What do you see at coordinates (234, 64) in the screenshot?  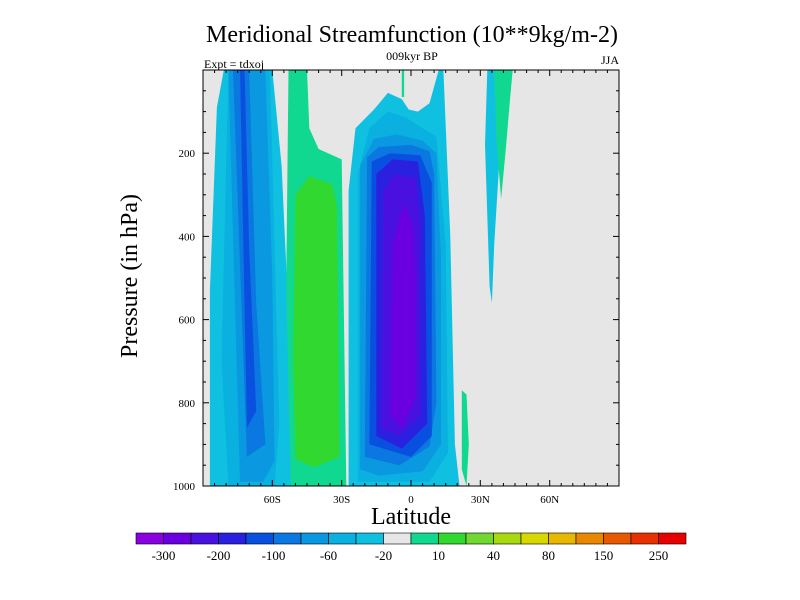 I see `experiment-label: Expt = tdxoj` at bounding box center [234, 64].